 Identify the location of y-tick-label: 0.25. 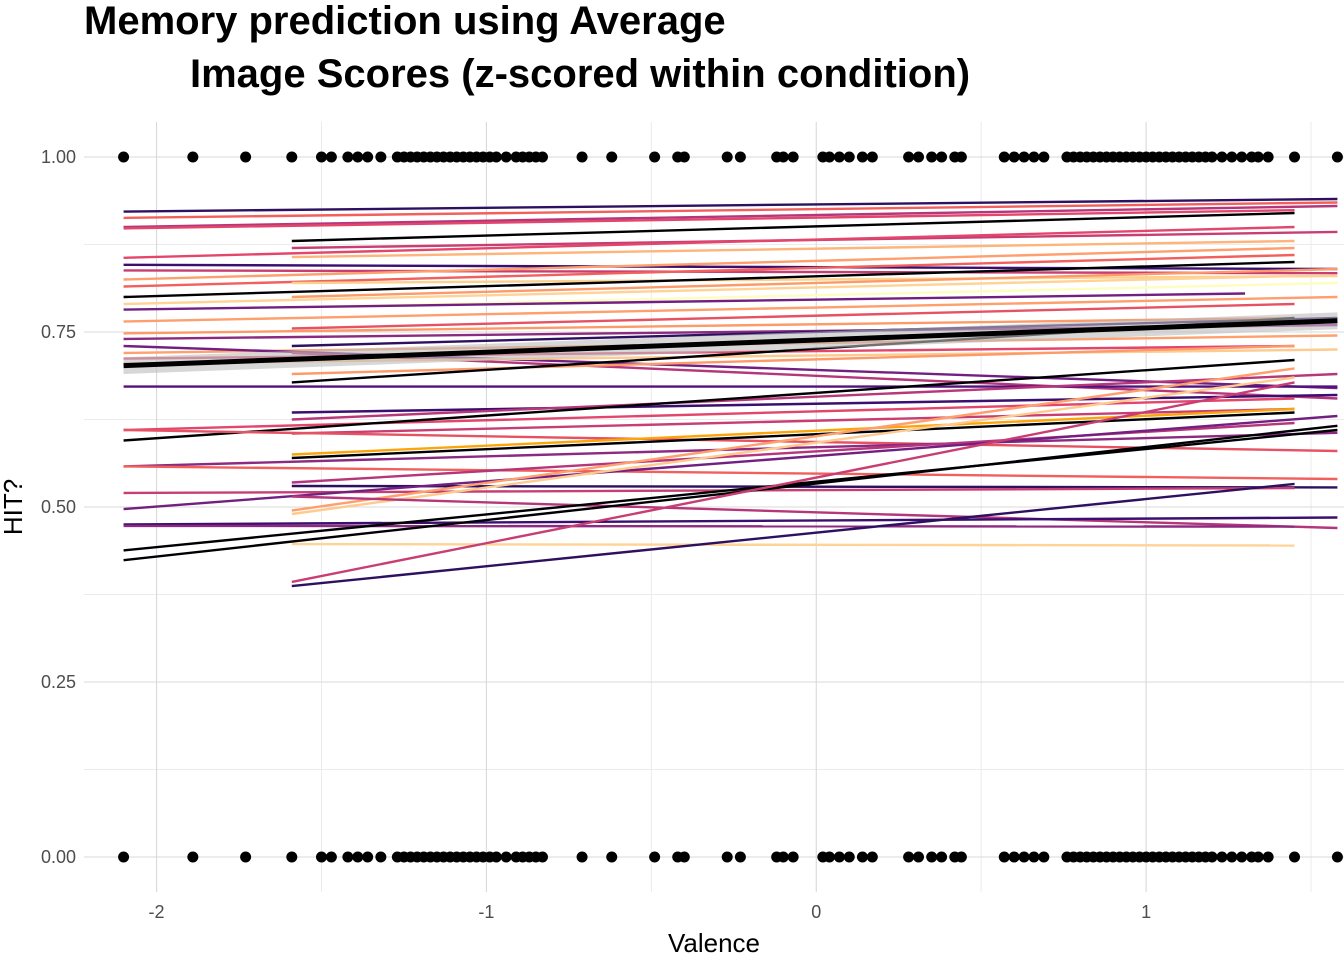
(58, 682).